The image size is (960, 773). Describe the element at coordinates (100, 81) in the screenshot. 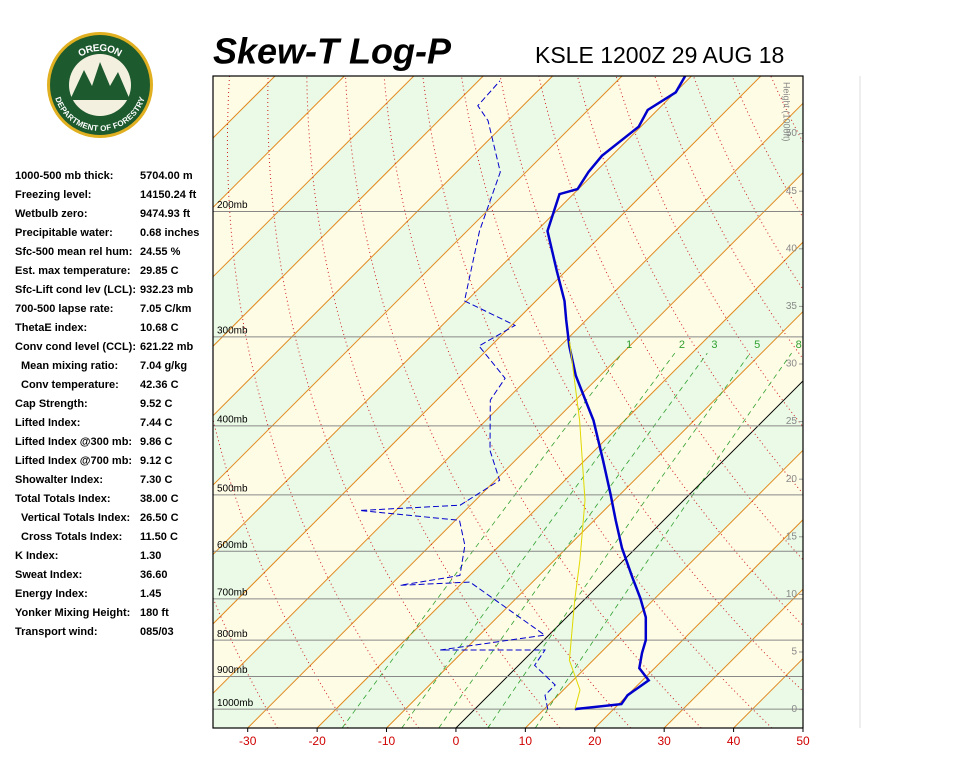

I see `logo-trees` at that location.